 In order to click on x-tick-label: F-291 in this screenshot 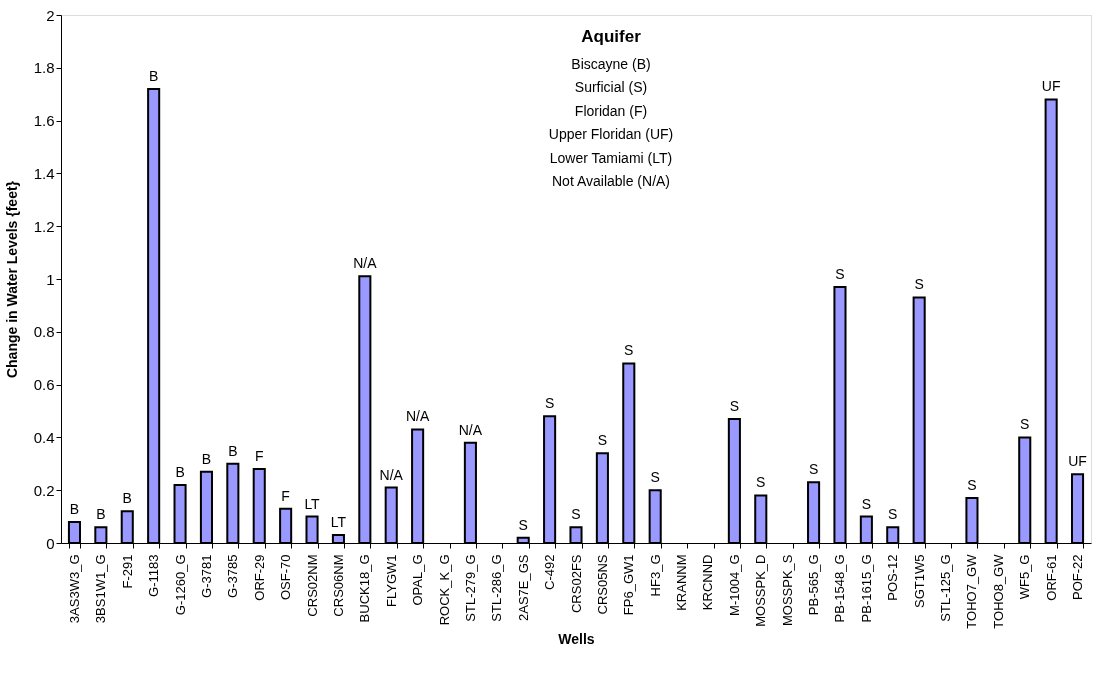, I will do `click(127, 571)`.